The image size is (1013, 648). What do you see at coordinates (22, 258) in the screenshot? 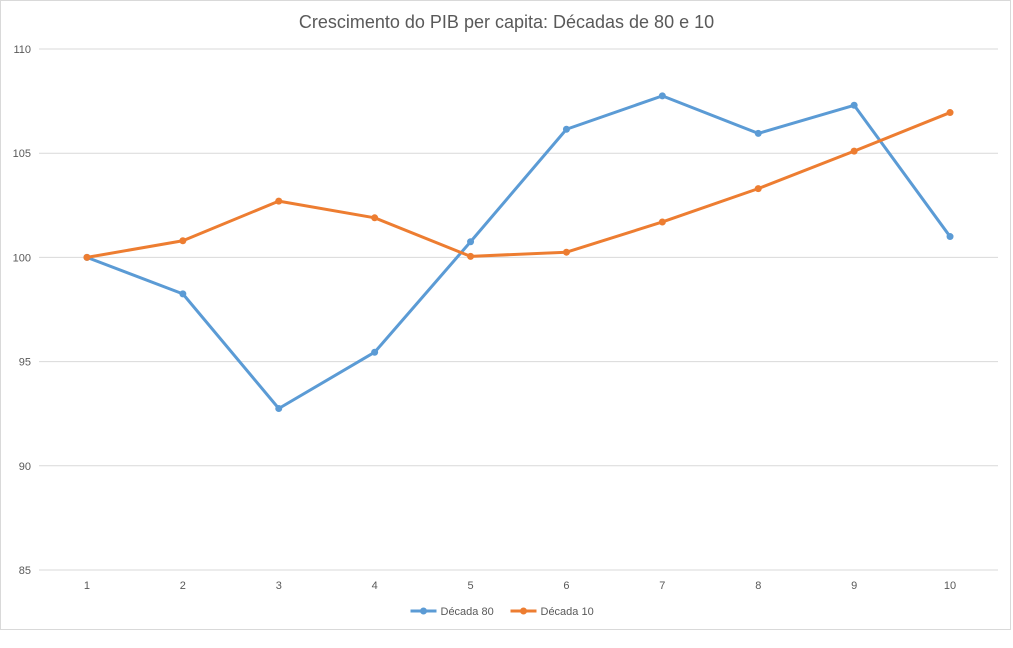
I see `y-tick-label: 100` at bounding box center [22, 258].